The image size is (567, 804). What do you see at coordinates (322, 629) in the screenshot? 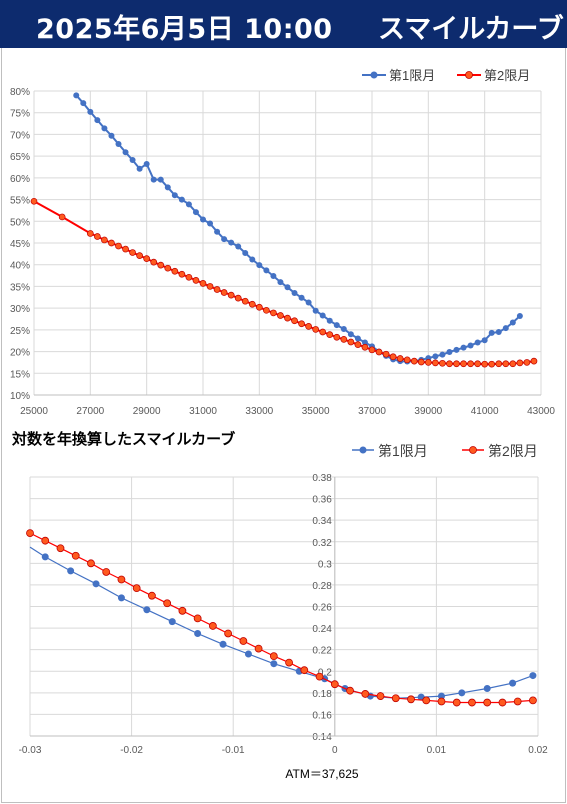
I see `y-tick-label: 0.24` at bounding box center [322, 629].